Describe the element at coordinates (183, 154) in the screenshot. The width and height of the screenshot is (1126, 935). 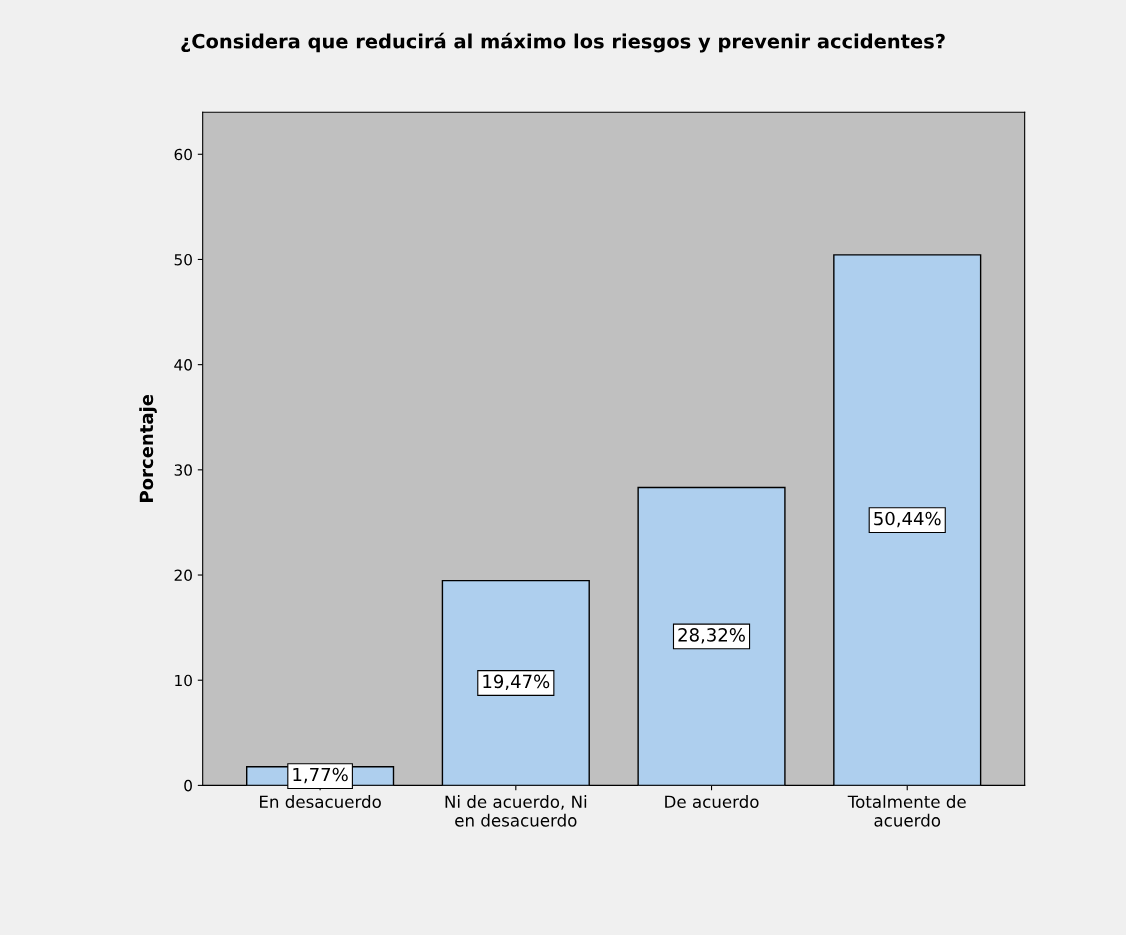
I see `y-tick-label: 60` at that location.